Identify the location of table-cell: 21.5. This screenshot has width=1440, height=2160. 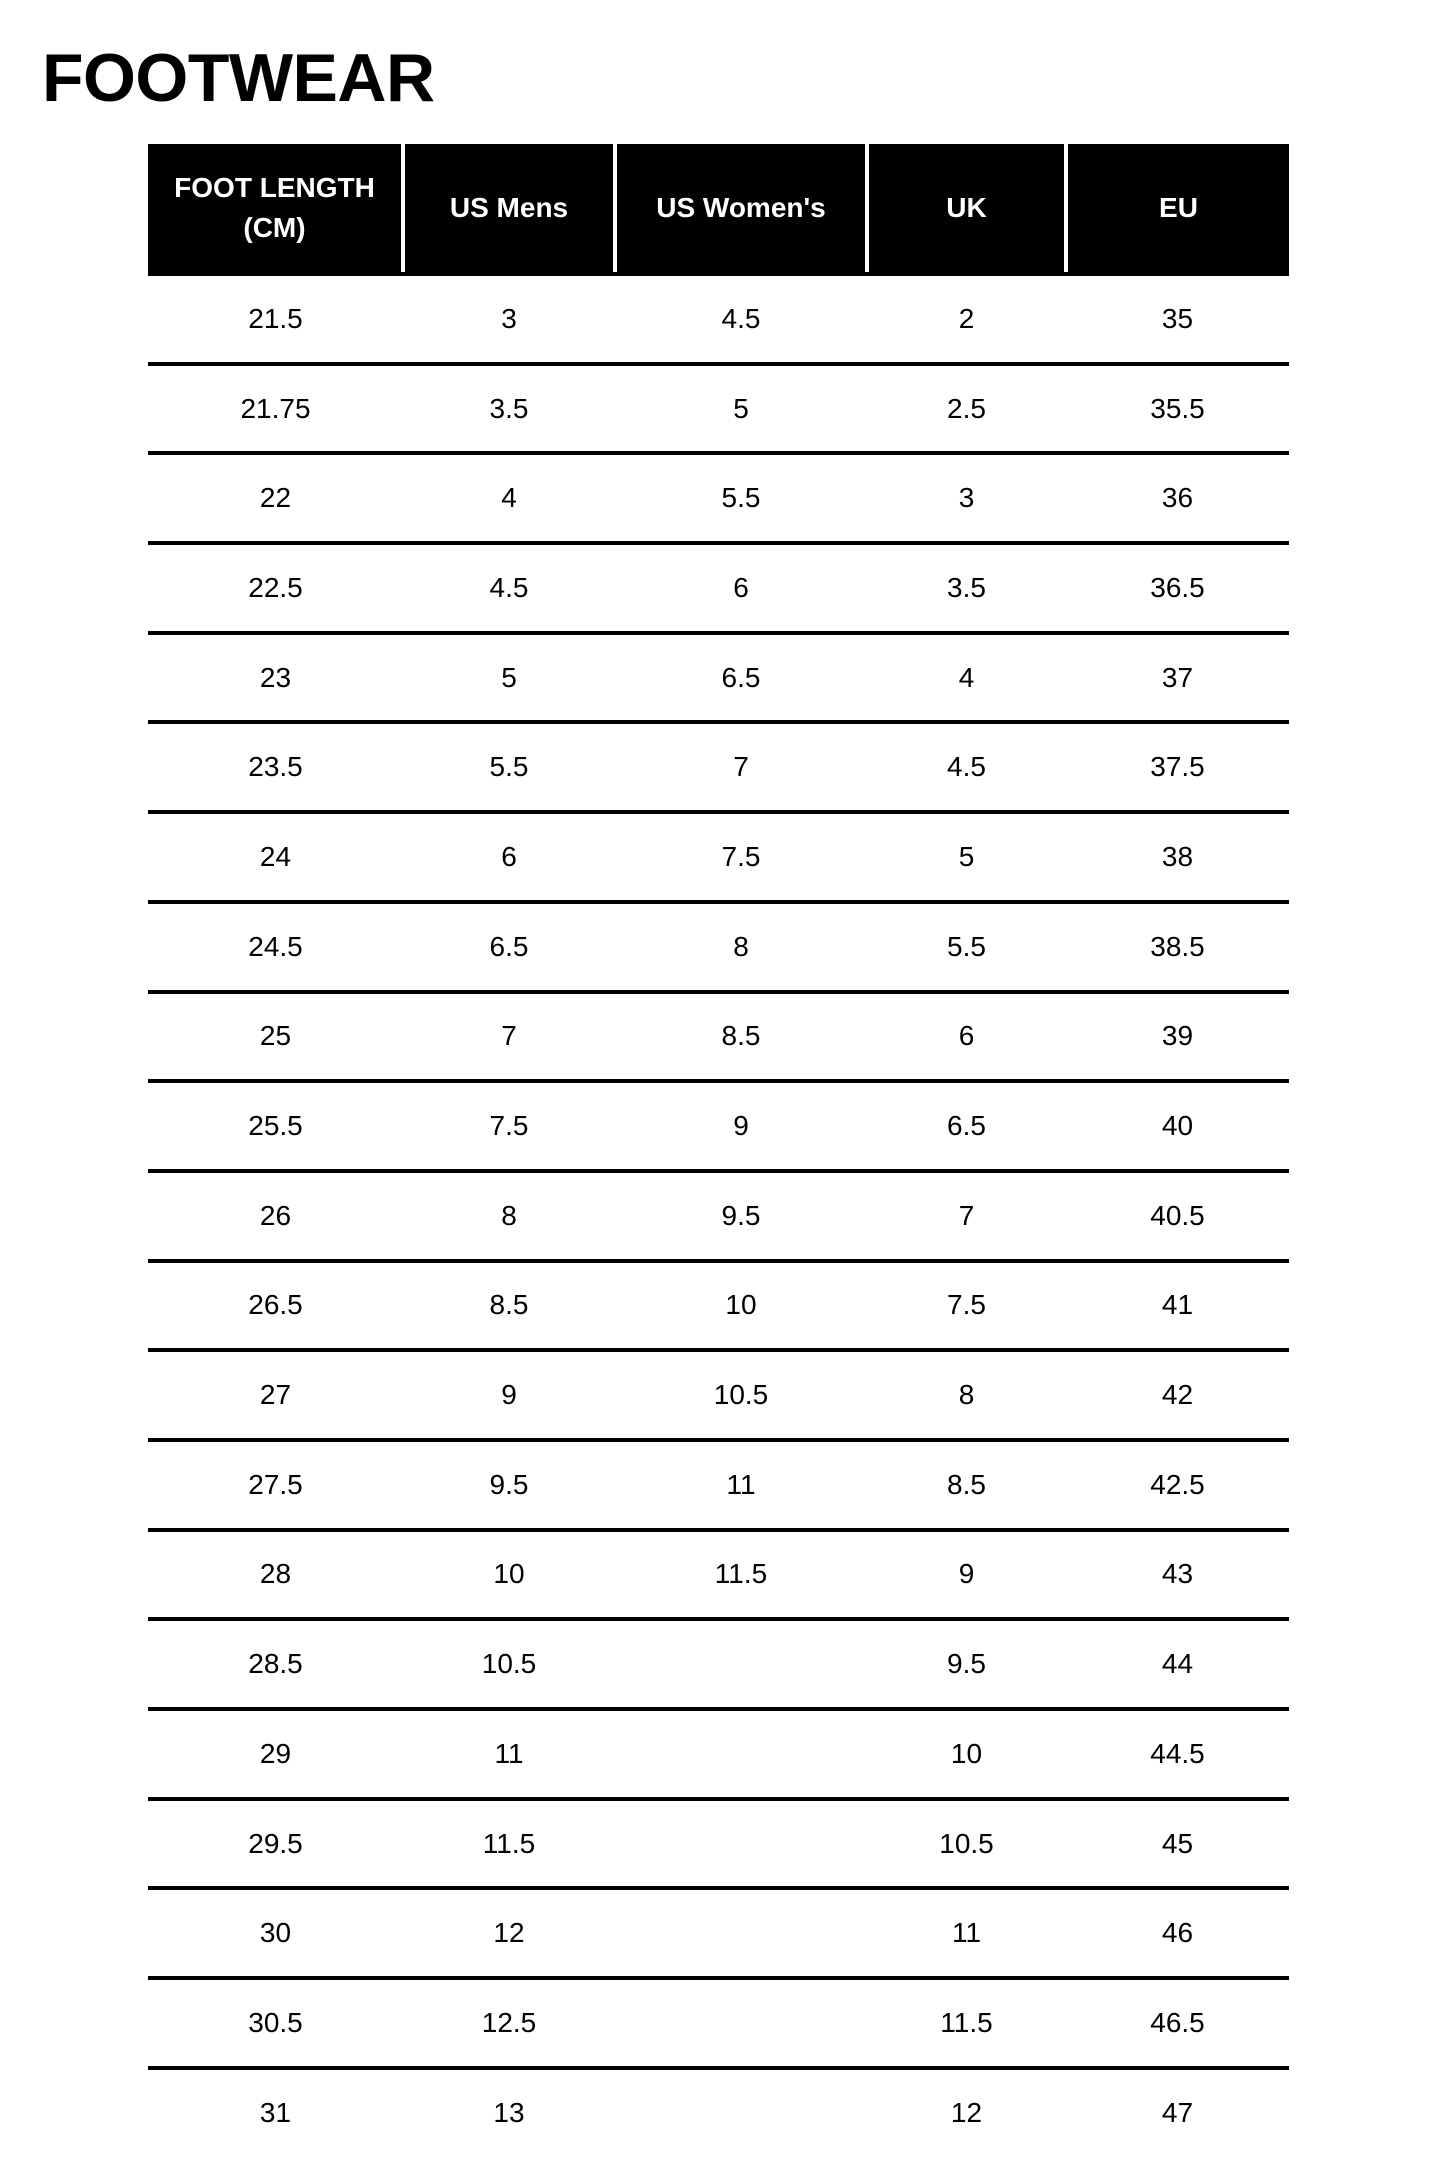
(275, 320).